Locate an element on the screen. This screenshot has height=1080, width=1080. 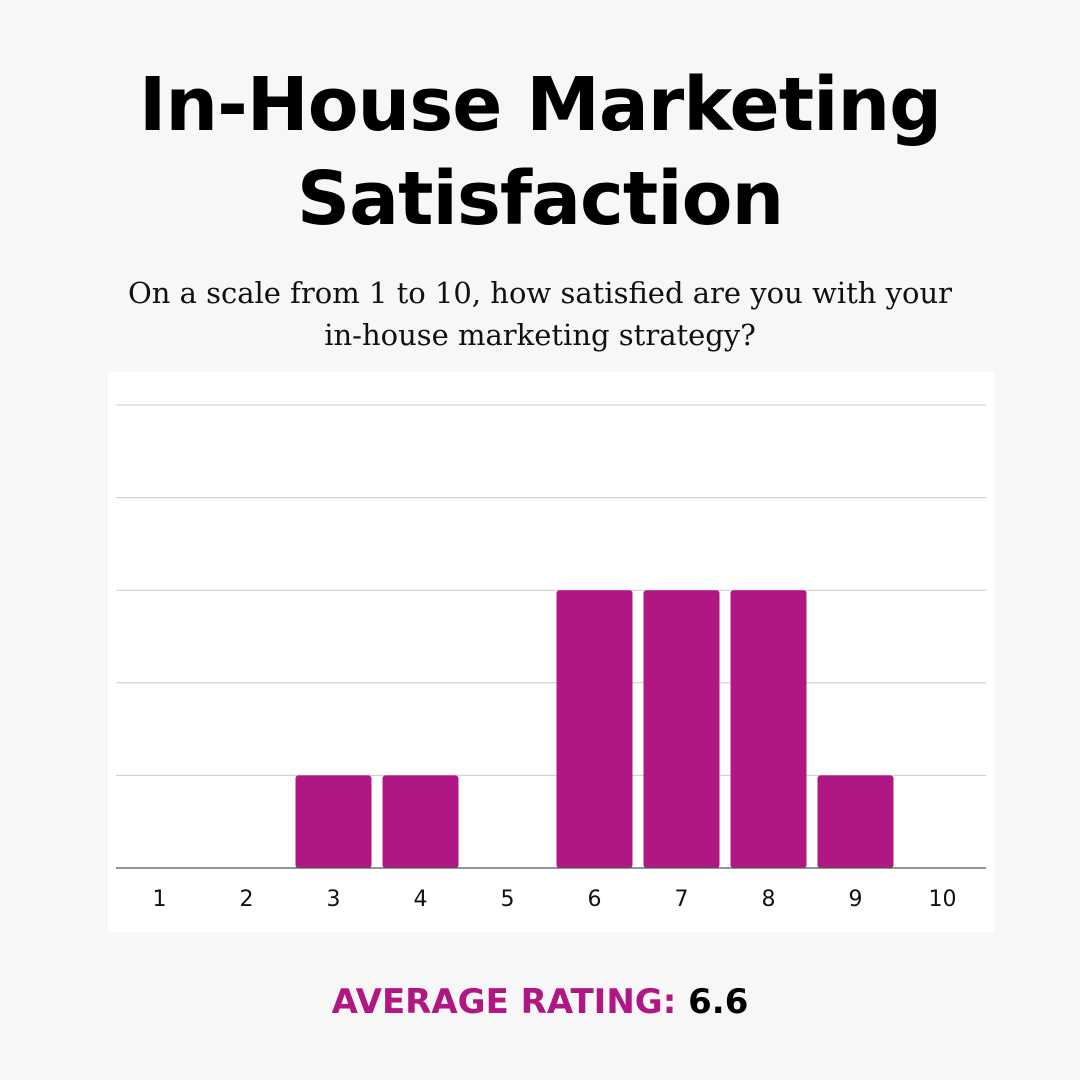
average-rating-value: 6.6 is located at coordinates (718, 1002).